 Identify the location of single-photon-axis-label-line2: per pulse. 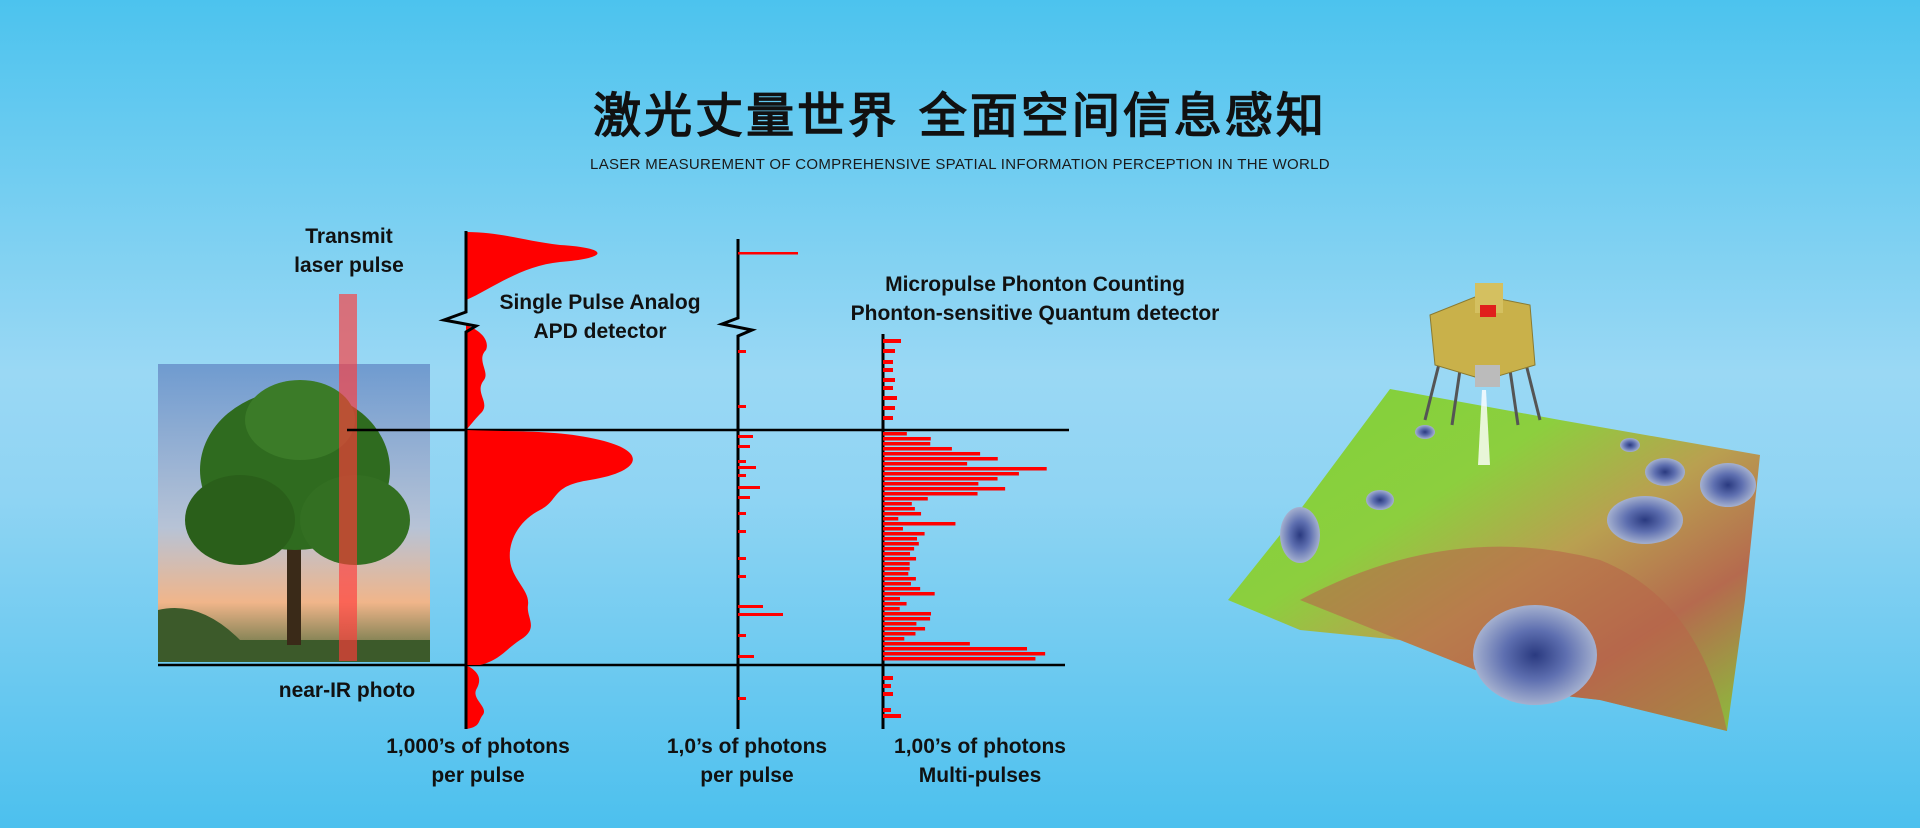
(747, 775).